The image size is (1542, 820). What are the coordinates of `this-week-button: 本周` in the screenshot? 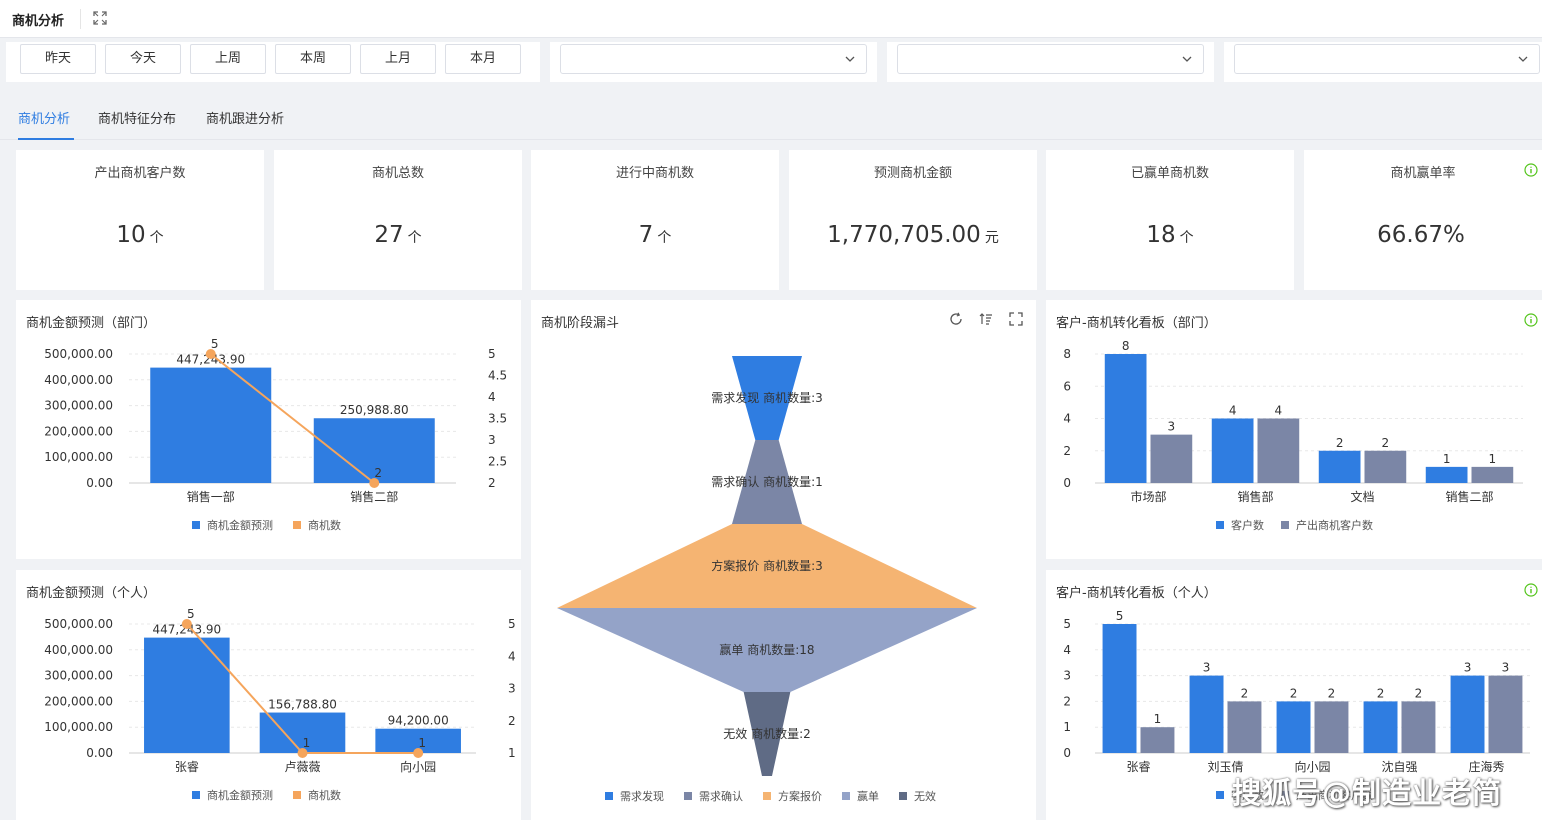 It's located at (313, 59).